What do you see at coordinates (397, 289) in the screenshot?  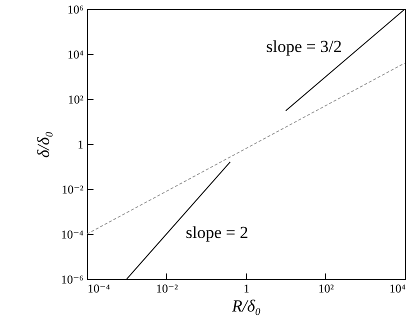 I see `x-tick-label: 10⁴` at bounding box center [397, 289].